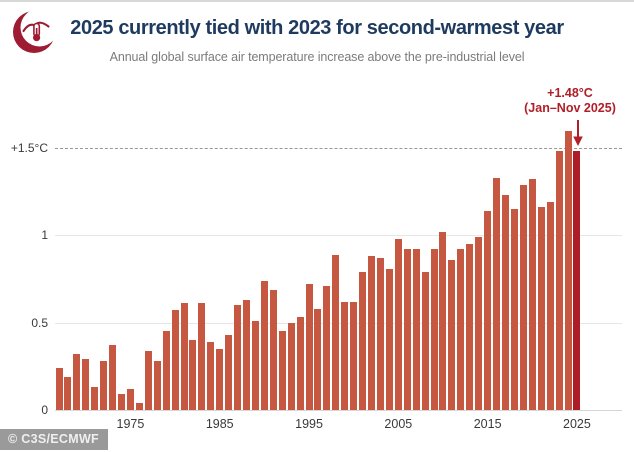 This screenshot has height=452, width=634. What do you see at coordinates (497, 293) in the screenshot?
I see `bar-2016` at bounding box center [497, 293].